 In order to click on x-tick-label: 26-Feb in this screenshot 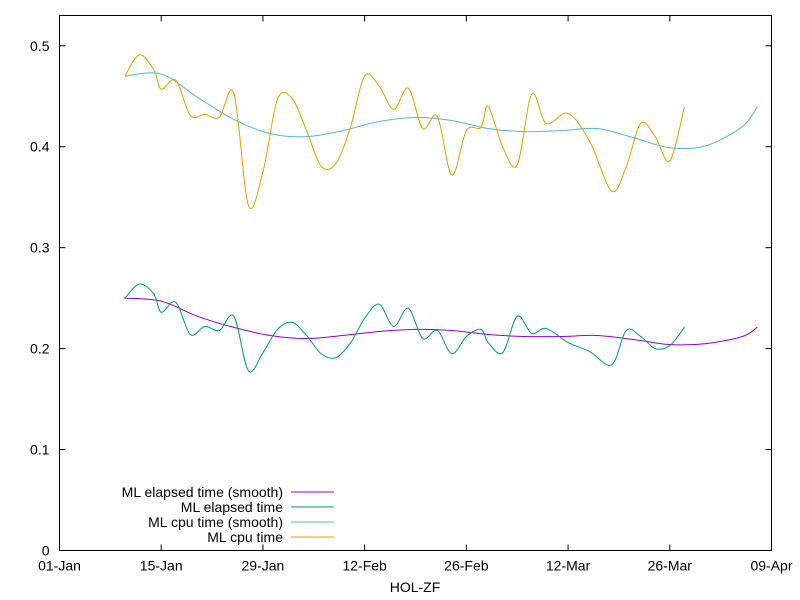, I will do `click(466, 566)`.